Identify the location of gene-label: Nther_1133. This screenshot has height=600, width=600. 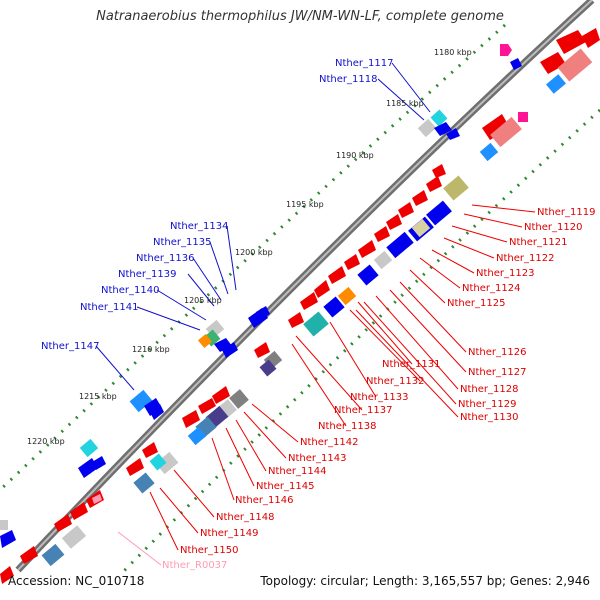
(379, 397).